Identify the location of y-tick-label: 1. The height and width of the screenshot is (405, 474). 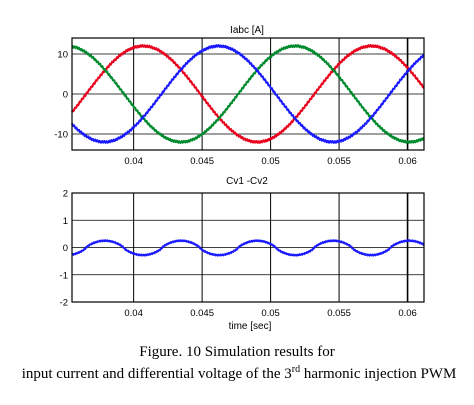
(65, 221).